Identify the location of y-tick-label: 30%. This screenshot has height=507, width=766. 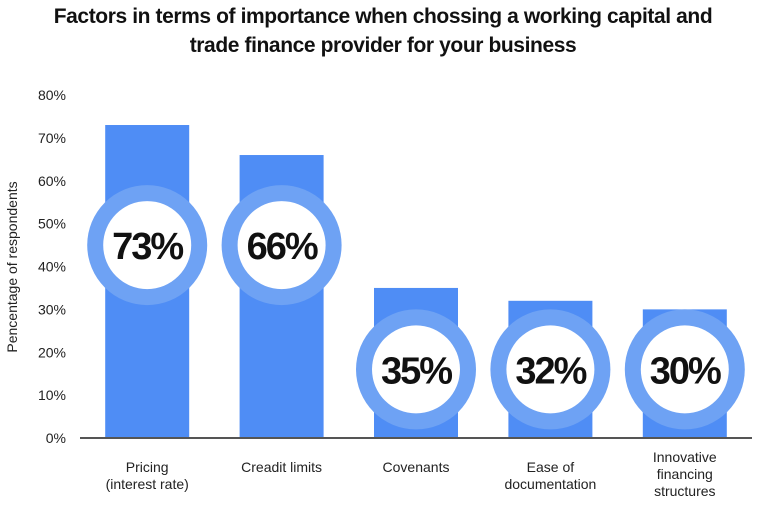
(52, 309).